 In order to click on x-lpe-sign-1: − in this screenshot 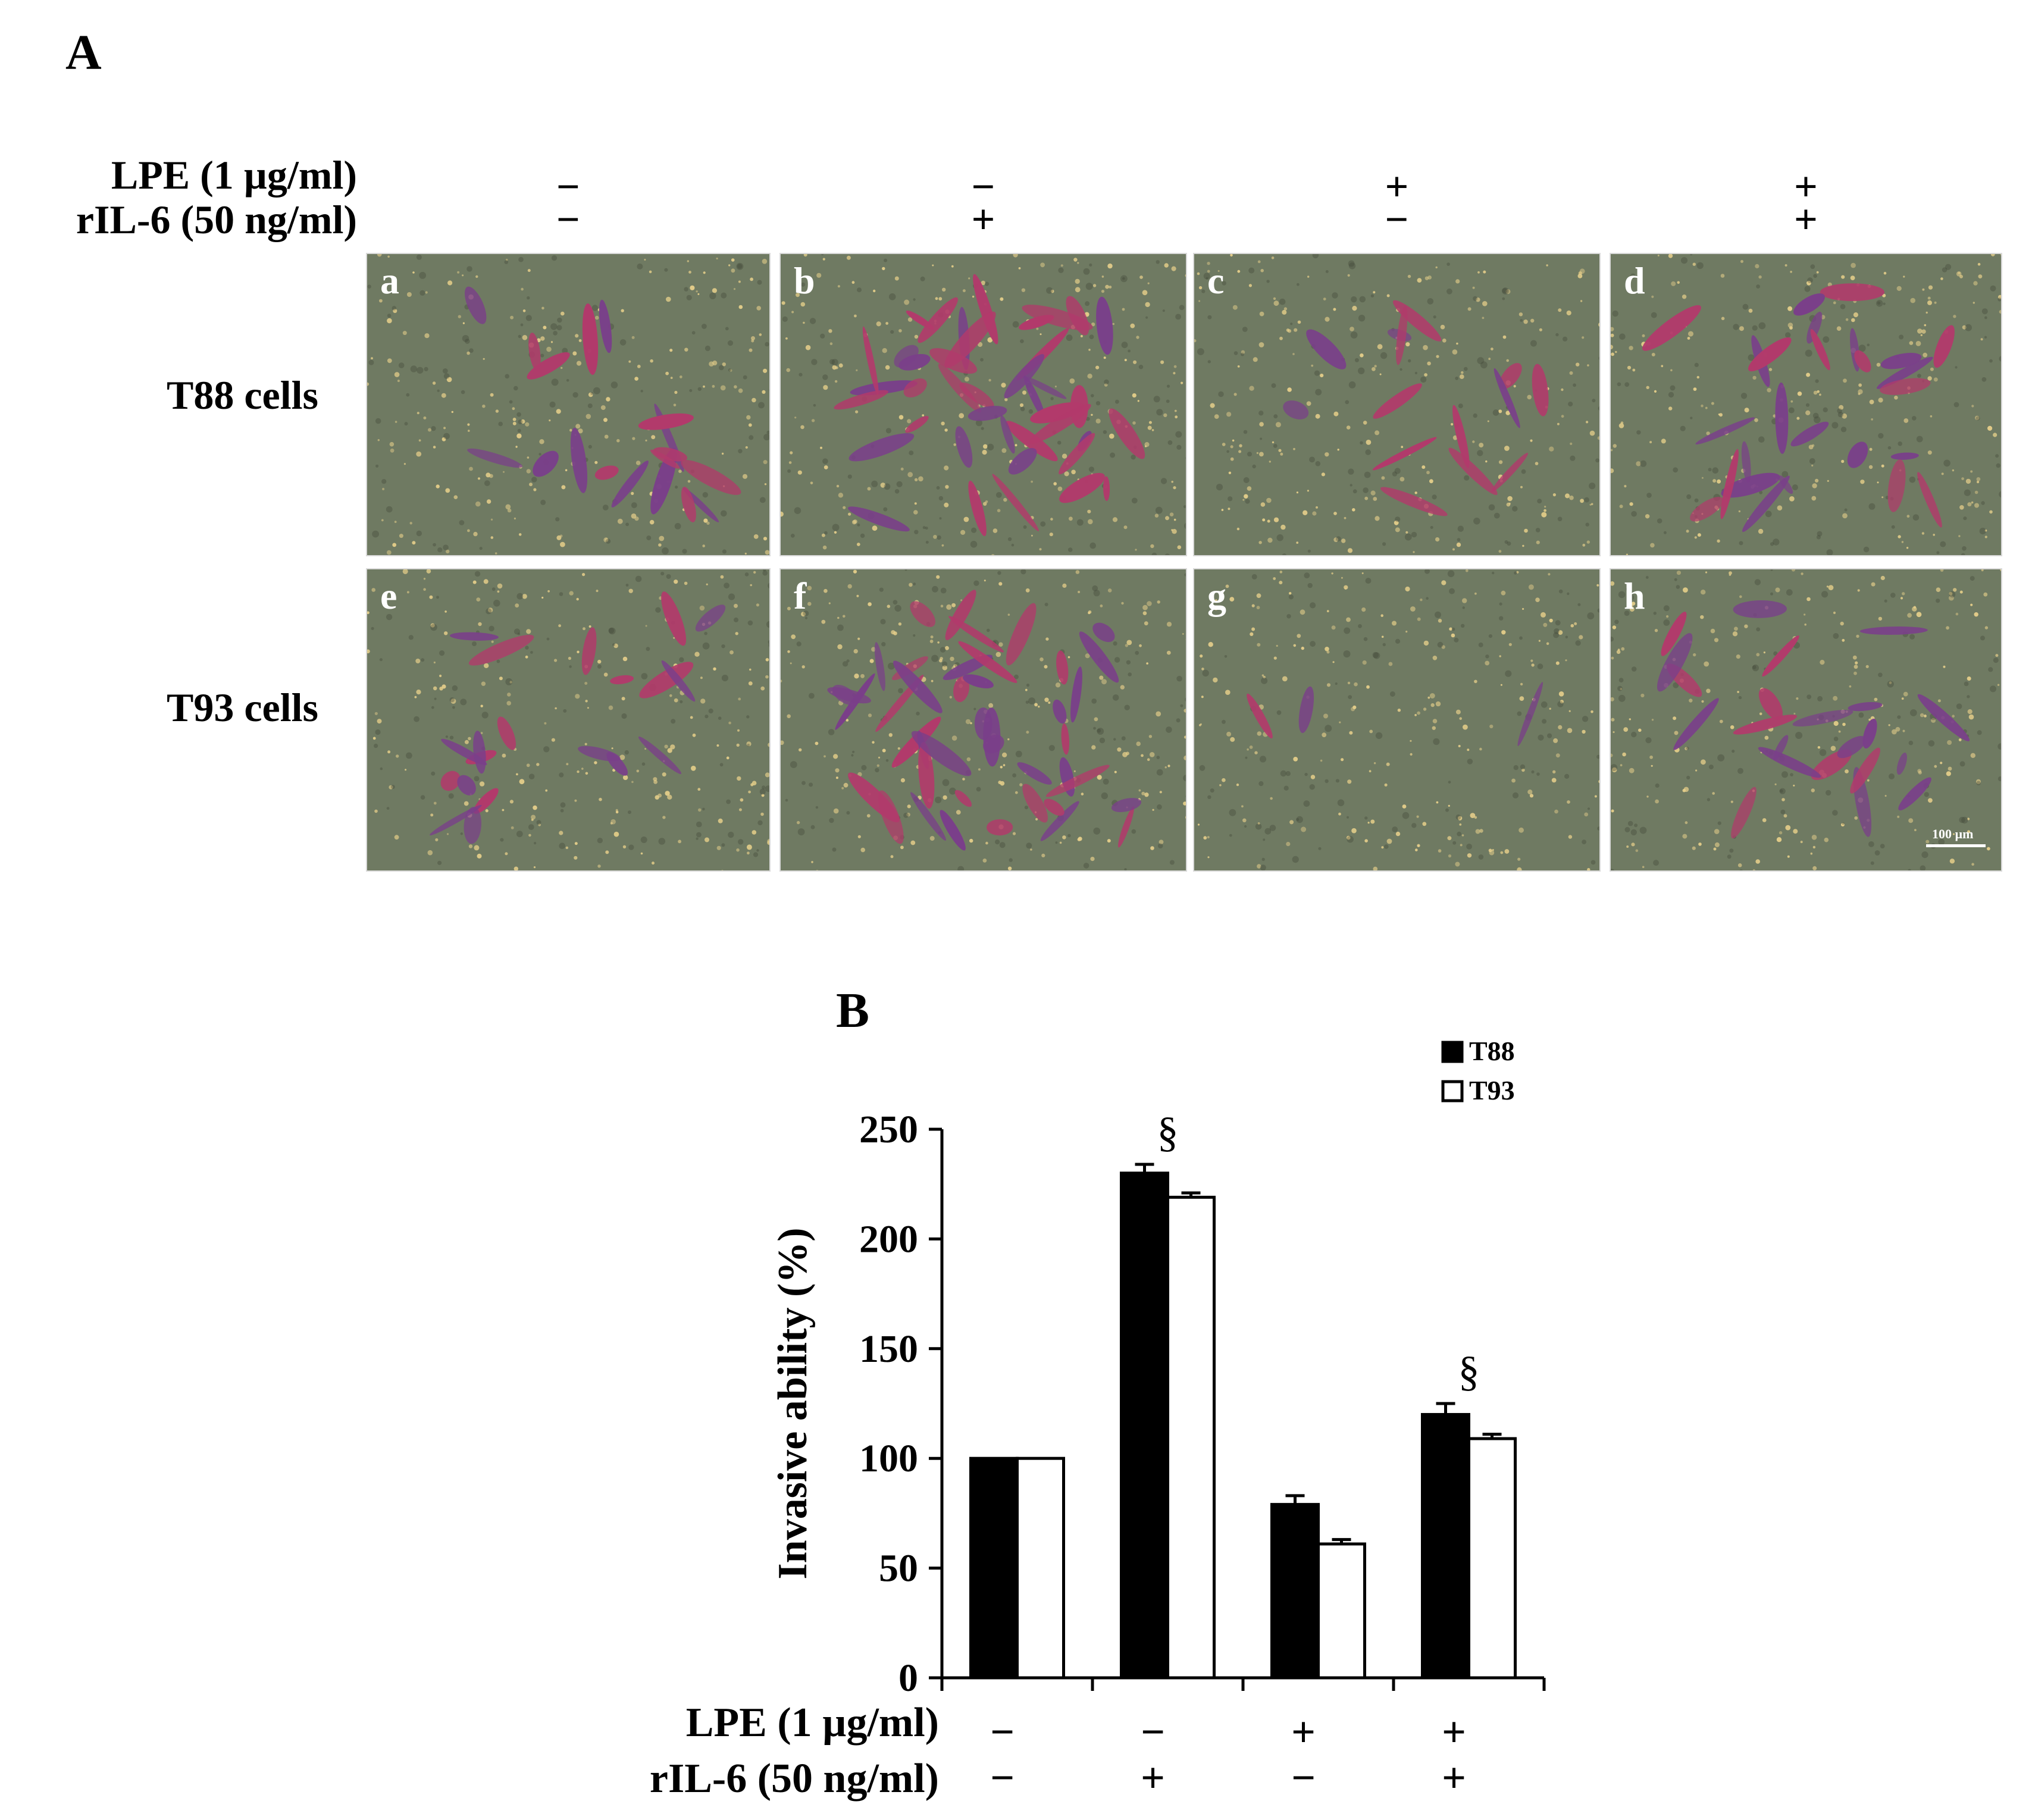, I will do `click(1003, 1732)`.